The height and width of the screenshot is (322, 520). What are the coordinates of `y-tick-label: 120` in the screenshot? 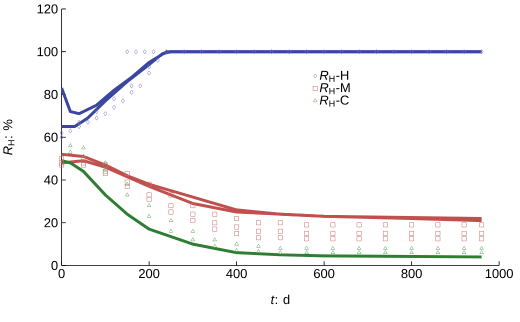 It's located at (48, 9).